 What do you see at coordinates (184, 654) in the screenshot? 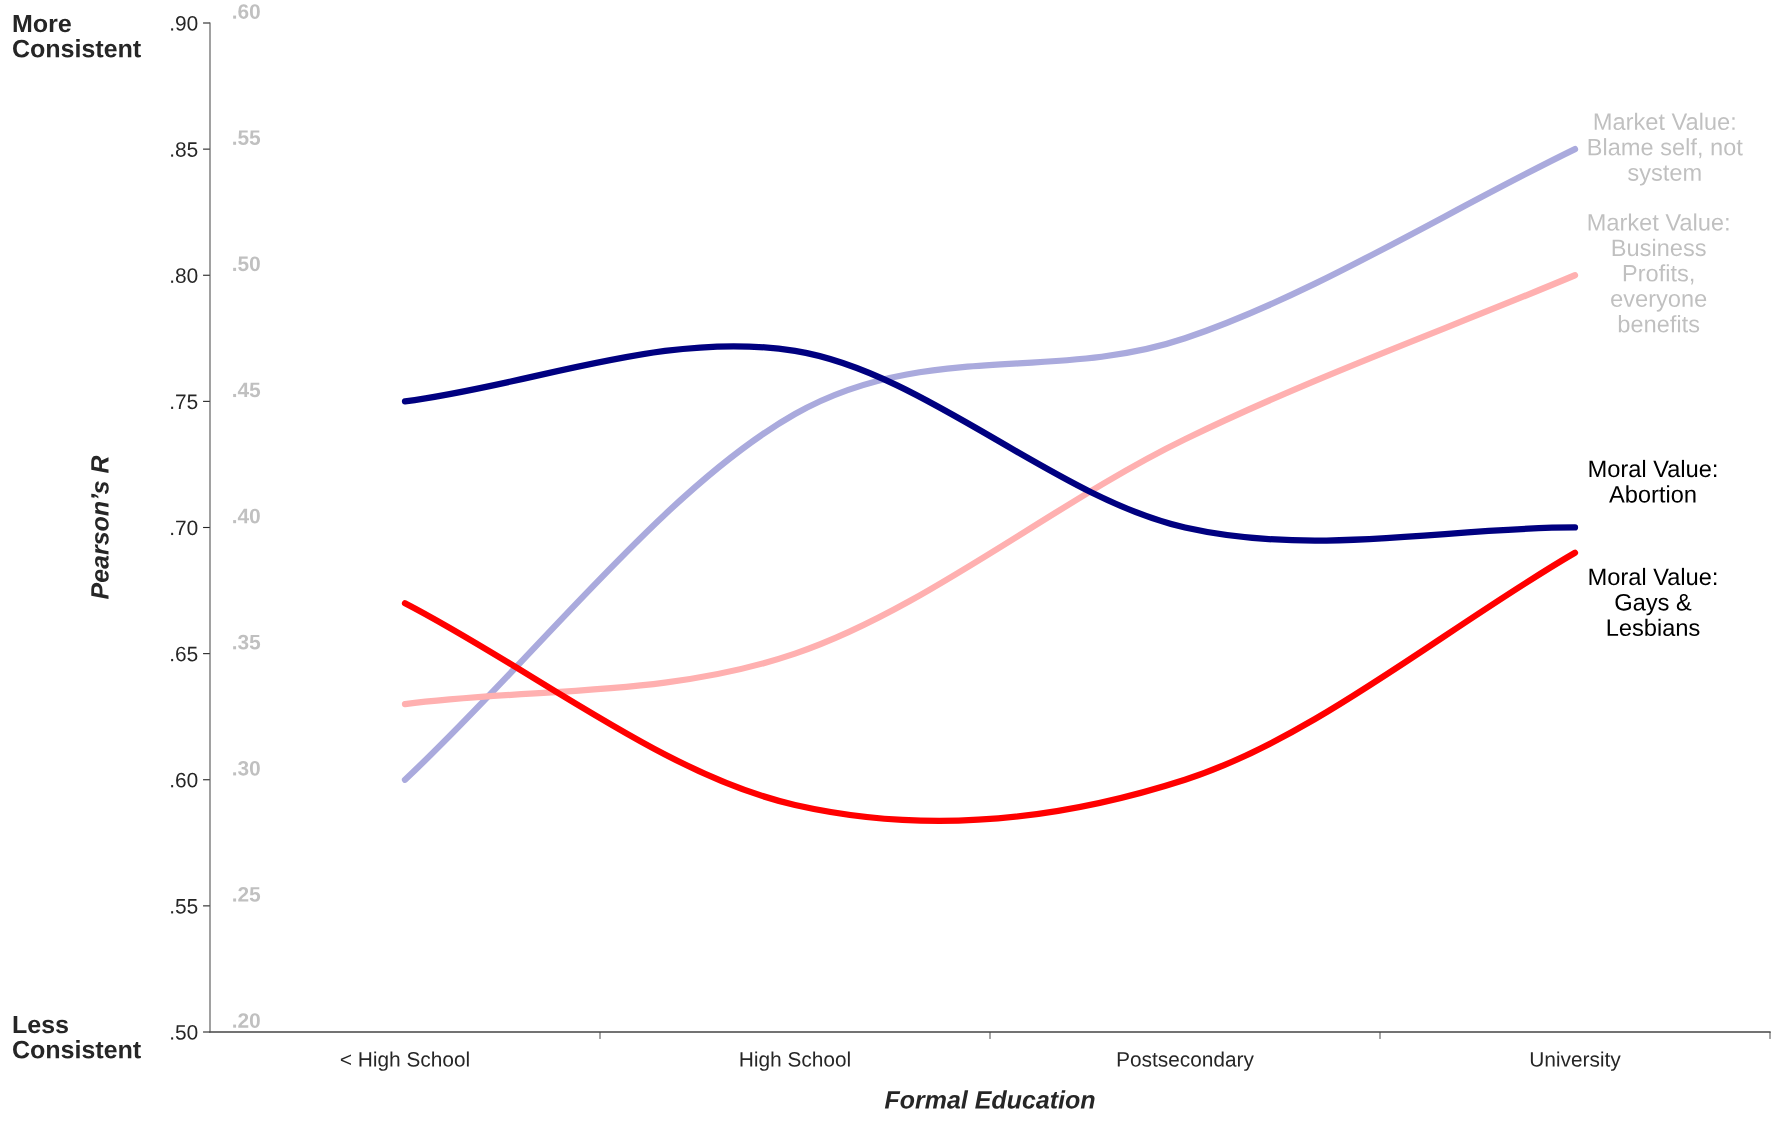
I see `y-tick-label: .65` at bounding box center [184, 654].